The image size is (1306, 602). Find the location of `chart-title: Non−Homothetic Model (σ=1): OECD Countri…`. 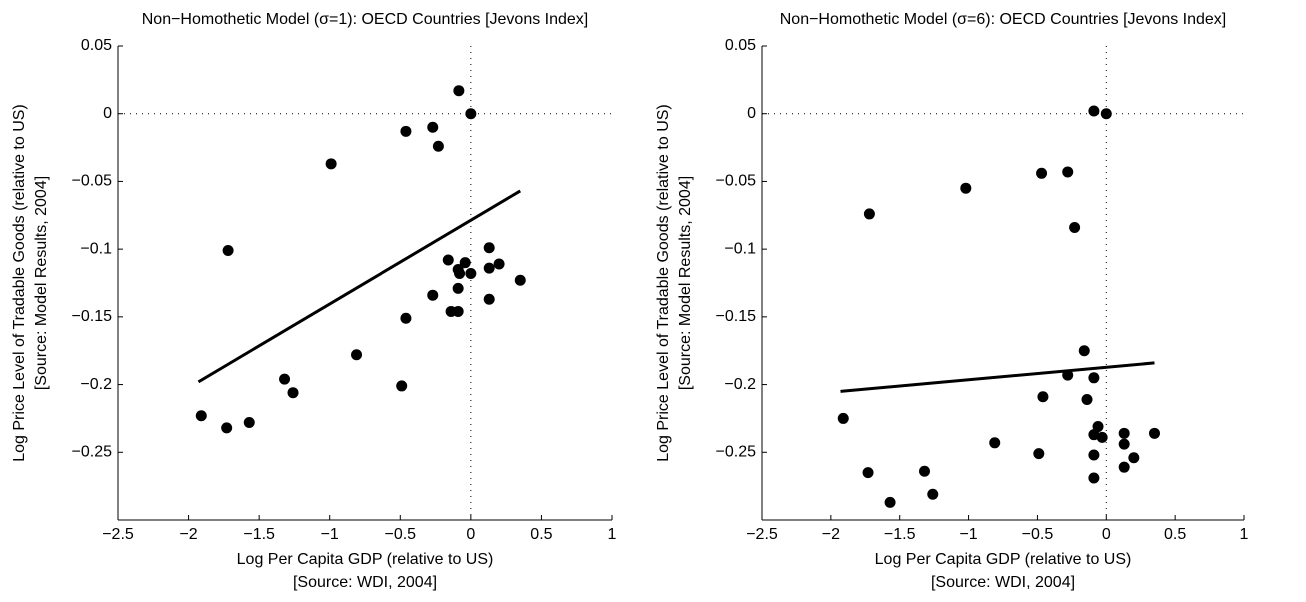

chart-title: Non−Homothetic Model (σ=1): OECD Countri… is located at coordinates (365, 19).